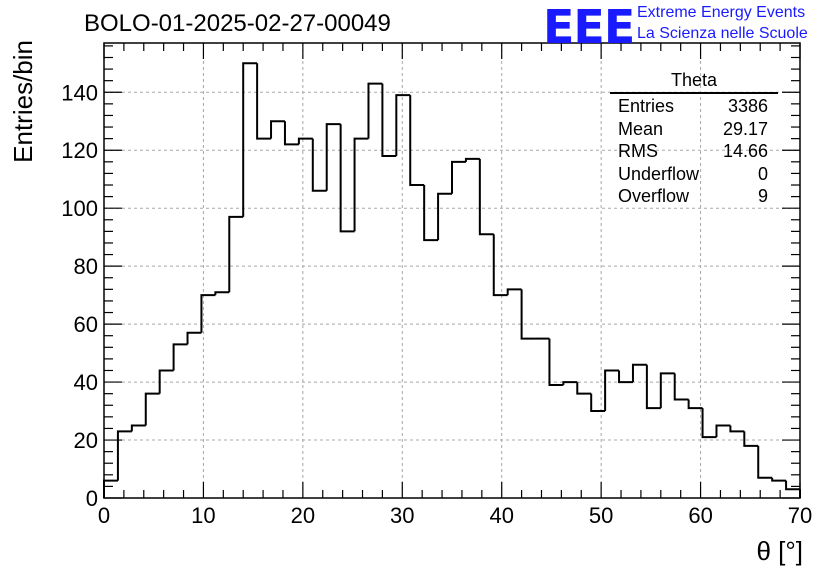 The height and width of the screenshot is (572, 836). Describe the element at coordinates (86, 266) in the screenshot. I see `y-tick-label: 80` at that location.